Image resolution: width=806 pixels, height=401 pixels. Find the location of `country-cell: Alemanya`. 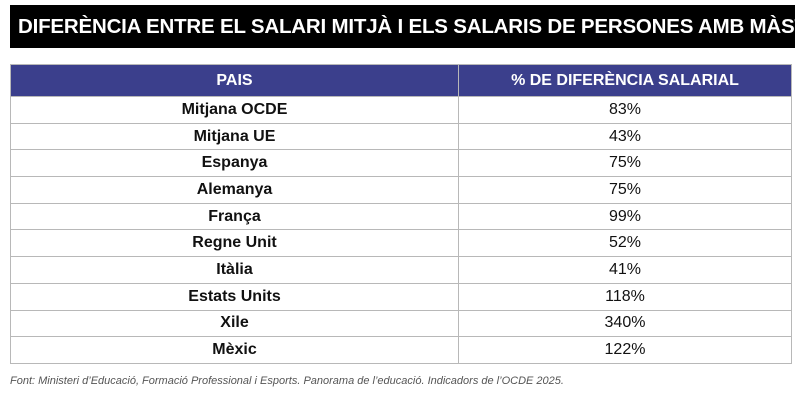

country-cell: Alemanya is located at coordinates (234, 190).